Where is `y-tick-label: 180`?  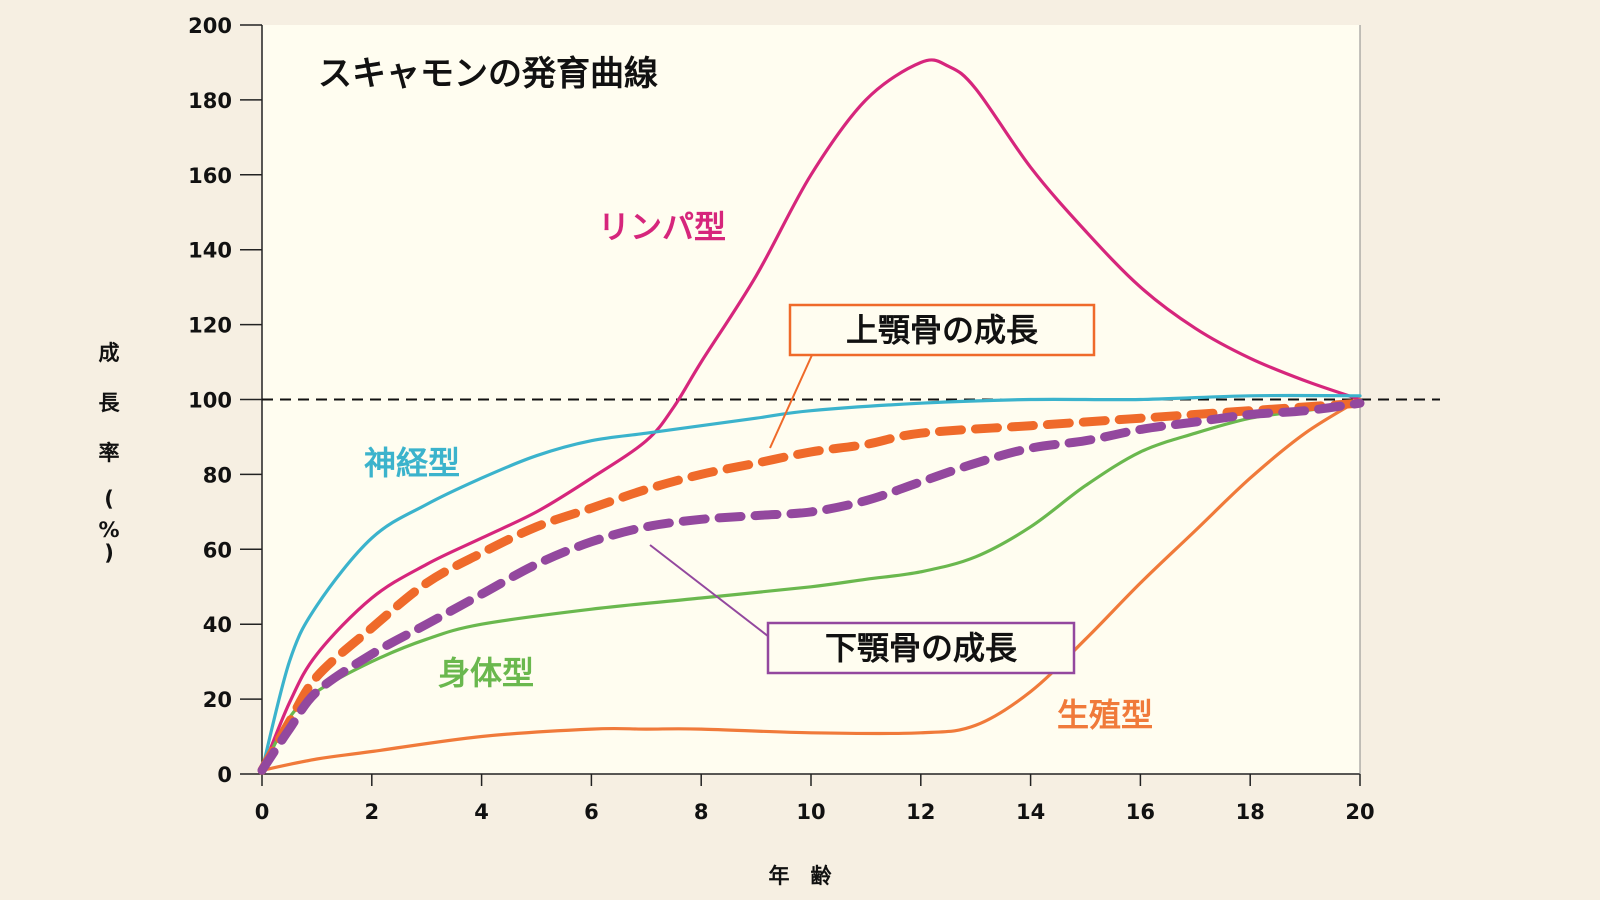 y-tick-label: 180 is located at coordinates (210, 101).